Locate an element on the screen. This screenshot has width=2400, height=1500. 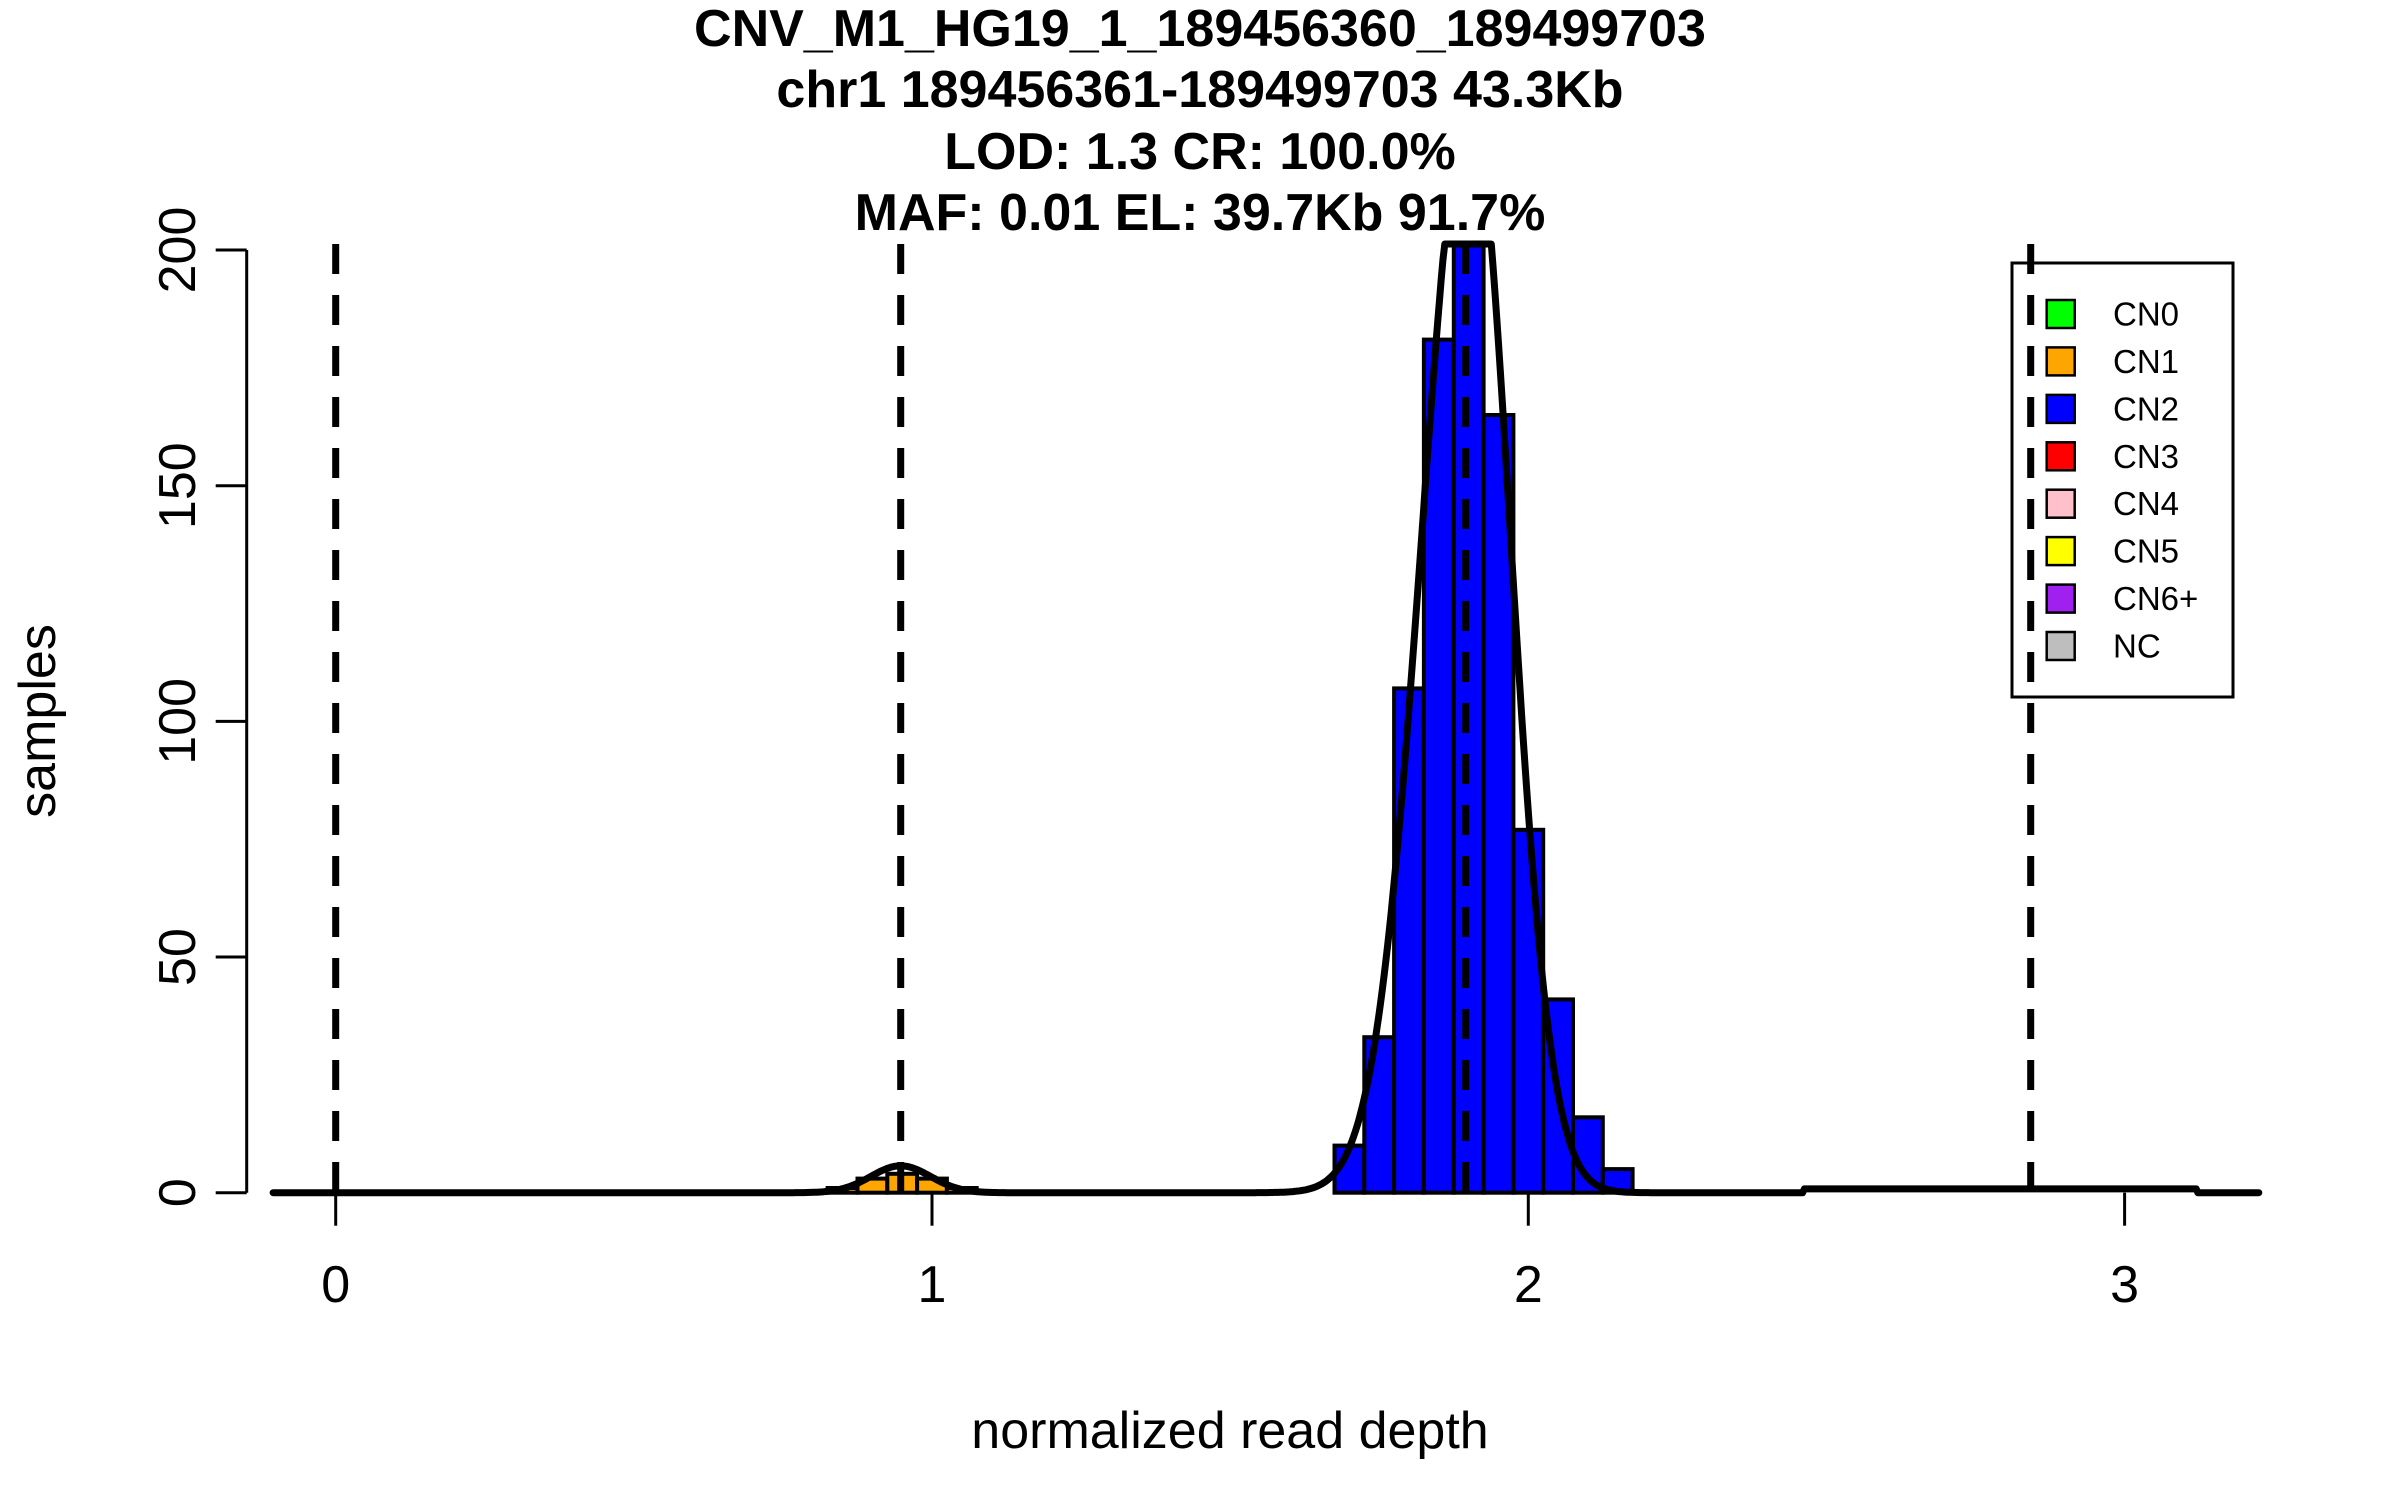
legend-swatch-cn0 is located at coordinates (2060, 314).